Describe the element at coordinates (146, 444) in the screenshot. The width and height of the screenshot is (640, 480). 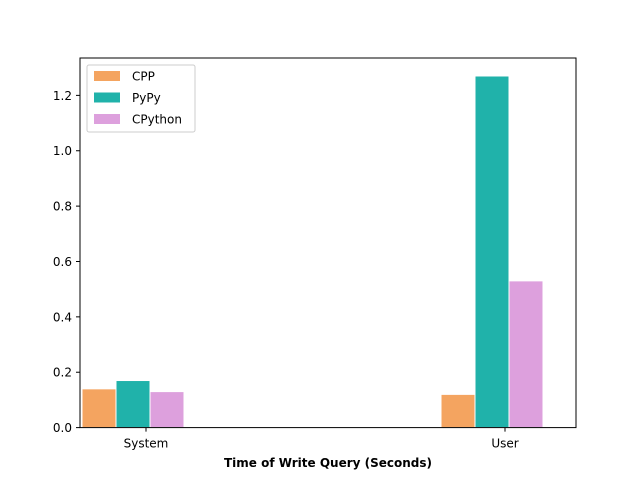
I see `x-tick-label-system: System` at that location.